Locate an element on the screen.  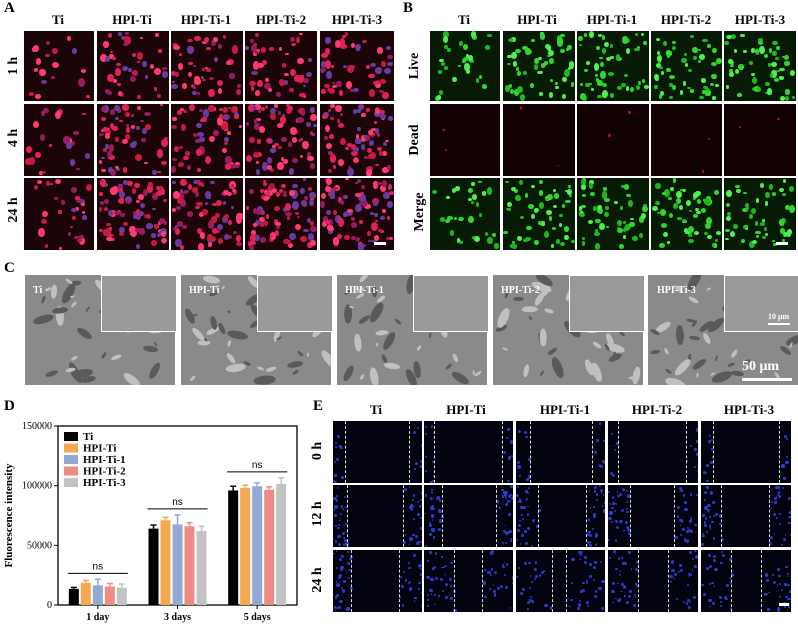
y-tick-label: 0 is located at coordinates (49, 605).